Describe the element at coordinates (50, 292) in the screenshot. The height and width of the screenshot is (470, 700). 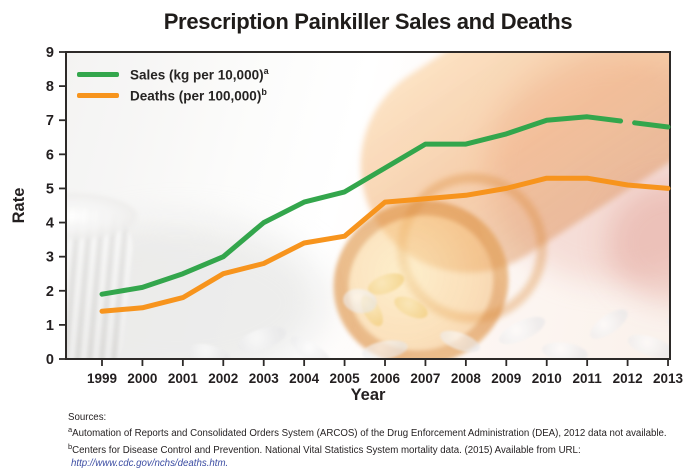
I see `y-axis-tick-label: 2` at that location.